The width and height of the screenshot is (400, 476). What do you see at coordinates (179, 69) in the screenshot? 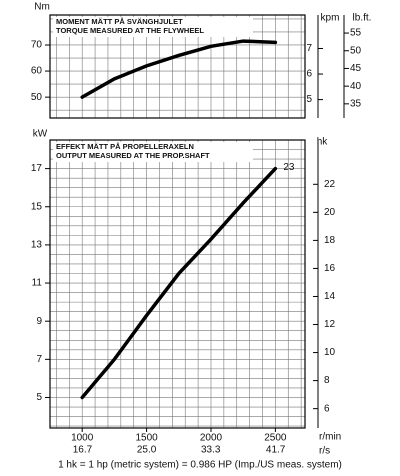
I see `curve` at bounding box center [179, 69].